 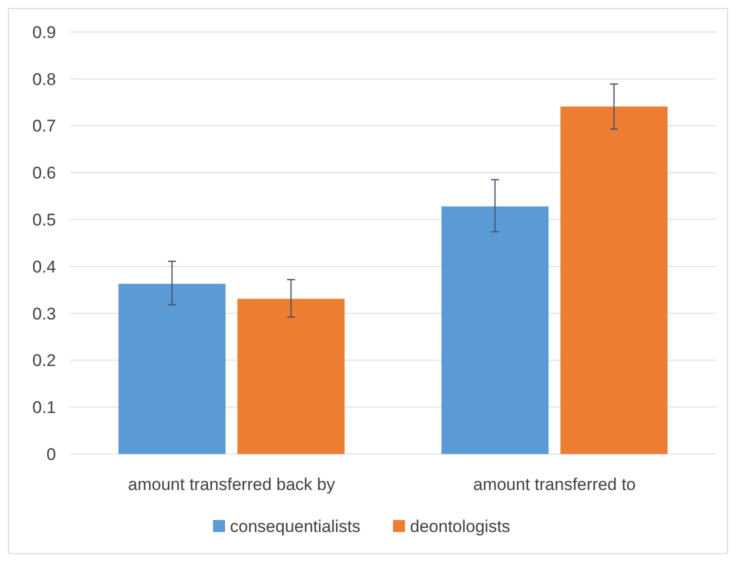 What do you see at coordinates (554, 484) in the screenshot?
I see `x-tick-label: amount transferred to` at bounding box center [554, 484].